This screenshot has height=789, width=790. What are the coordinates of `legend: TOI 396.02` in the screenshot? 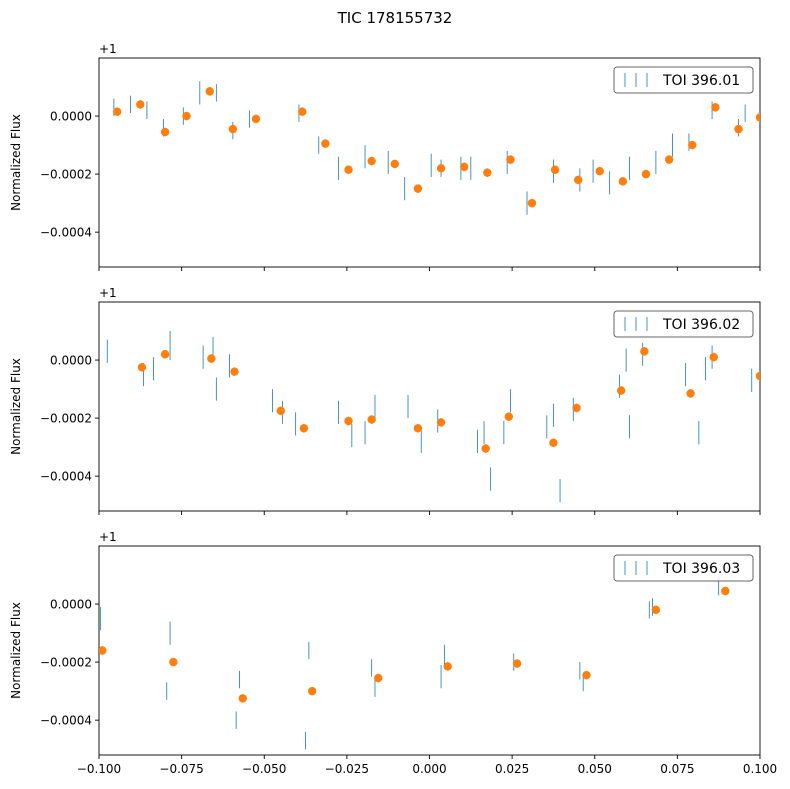 It's located at (683, 324).